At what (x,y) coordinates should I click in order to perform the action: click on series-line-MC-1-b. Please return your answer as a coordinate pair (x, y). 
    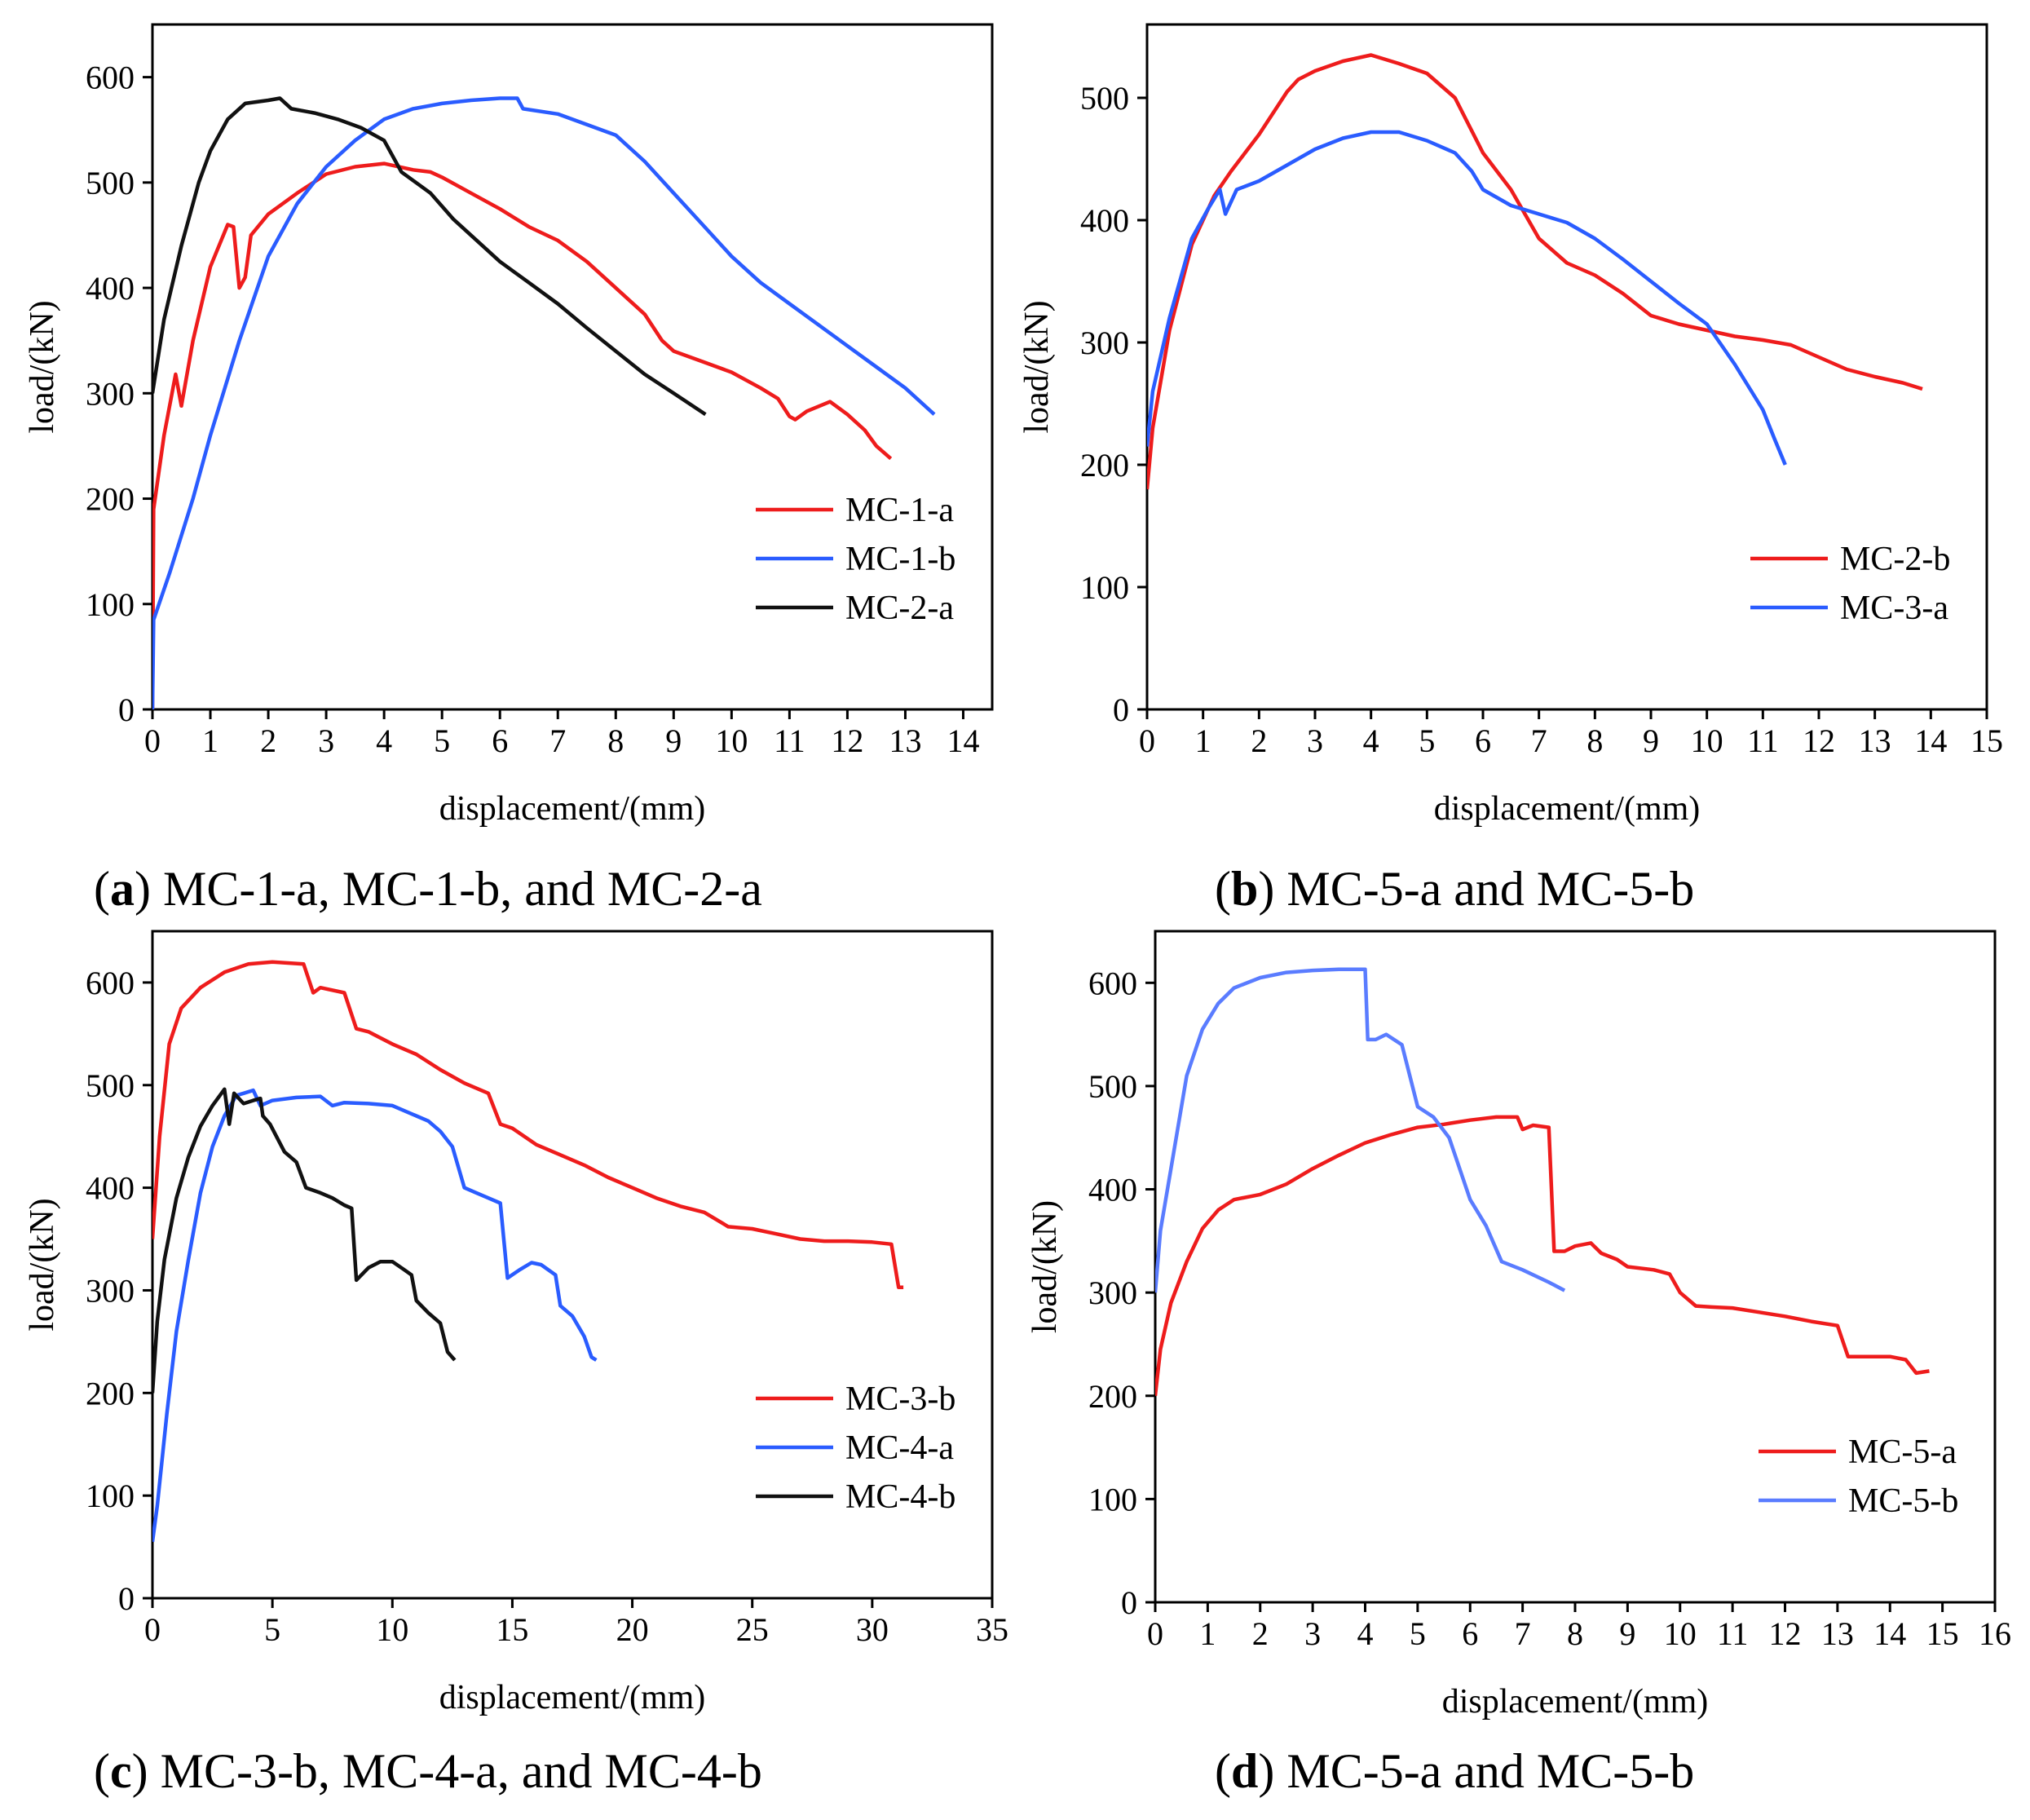
    Looking at the image, I should click on (544, 402).